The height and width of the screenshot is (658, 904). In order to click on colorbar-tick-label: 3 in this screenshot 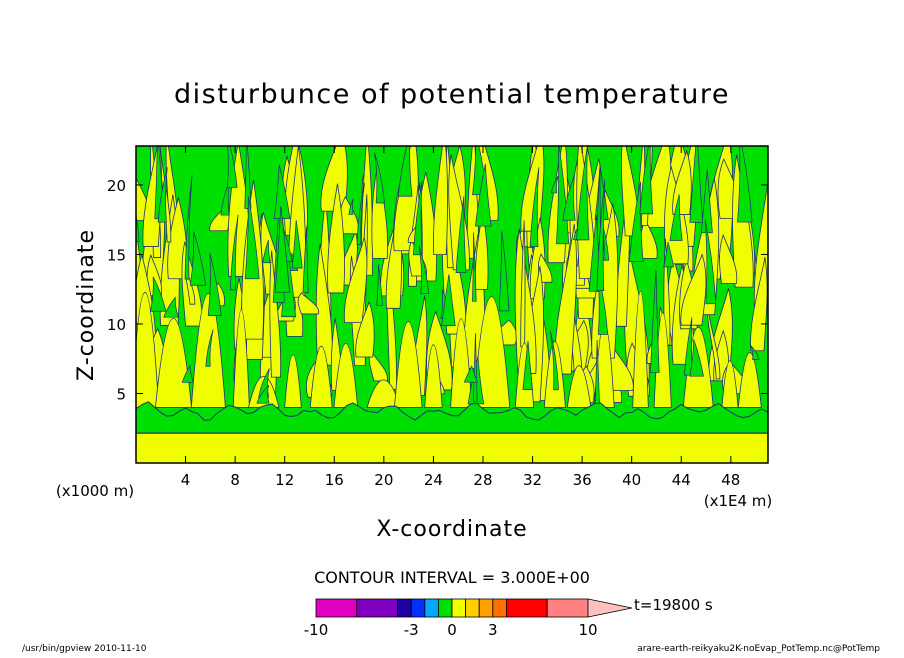, I will do `click(493, 630)`.